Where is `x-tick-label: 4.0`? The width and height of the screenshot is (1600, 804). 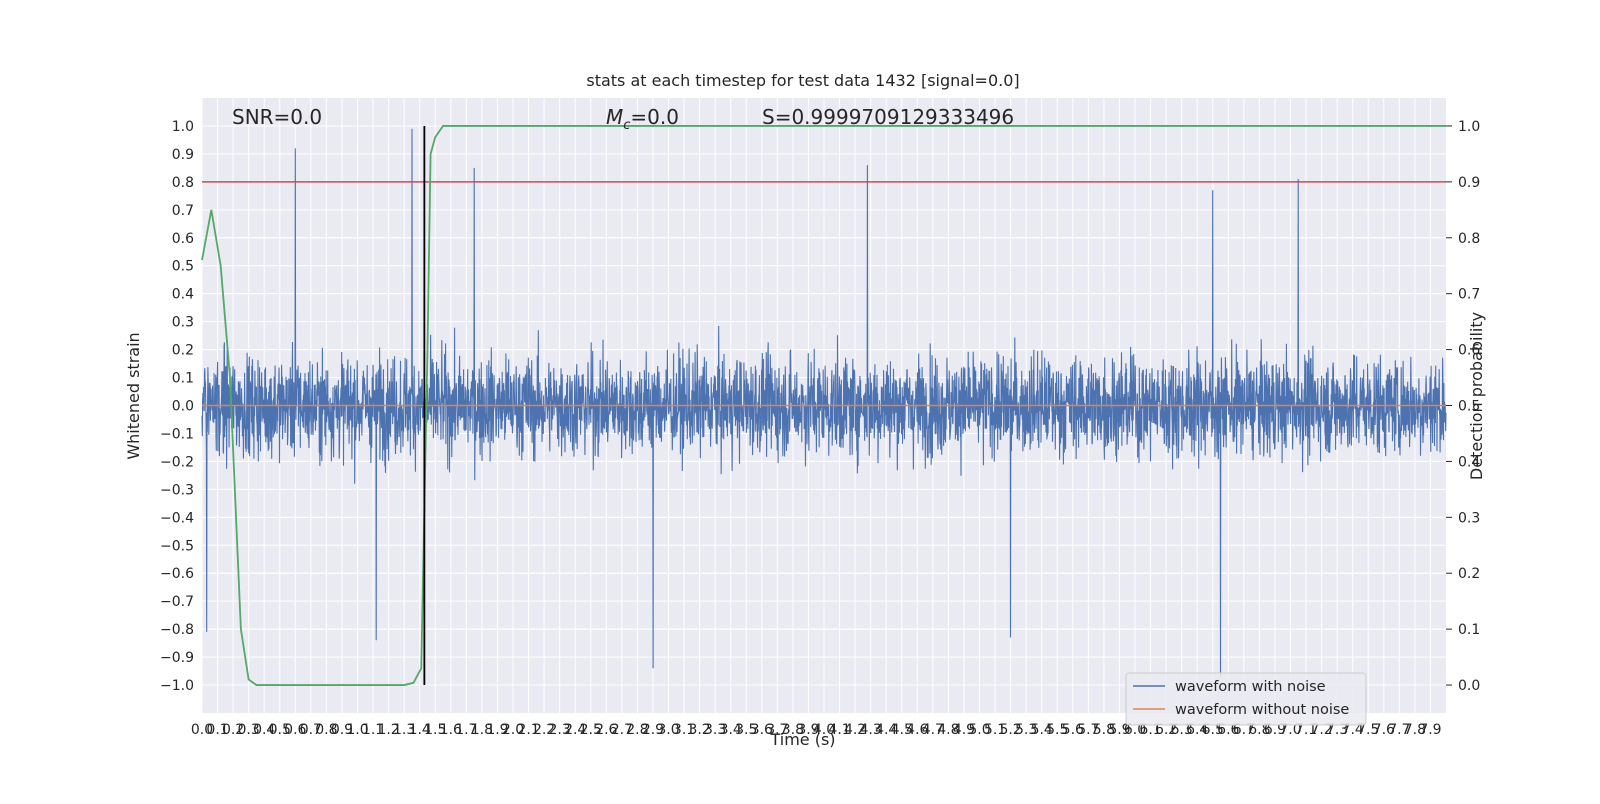
x-tick-label: 4.0 is located at coordinates (824, 730).